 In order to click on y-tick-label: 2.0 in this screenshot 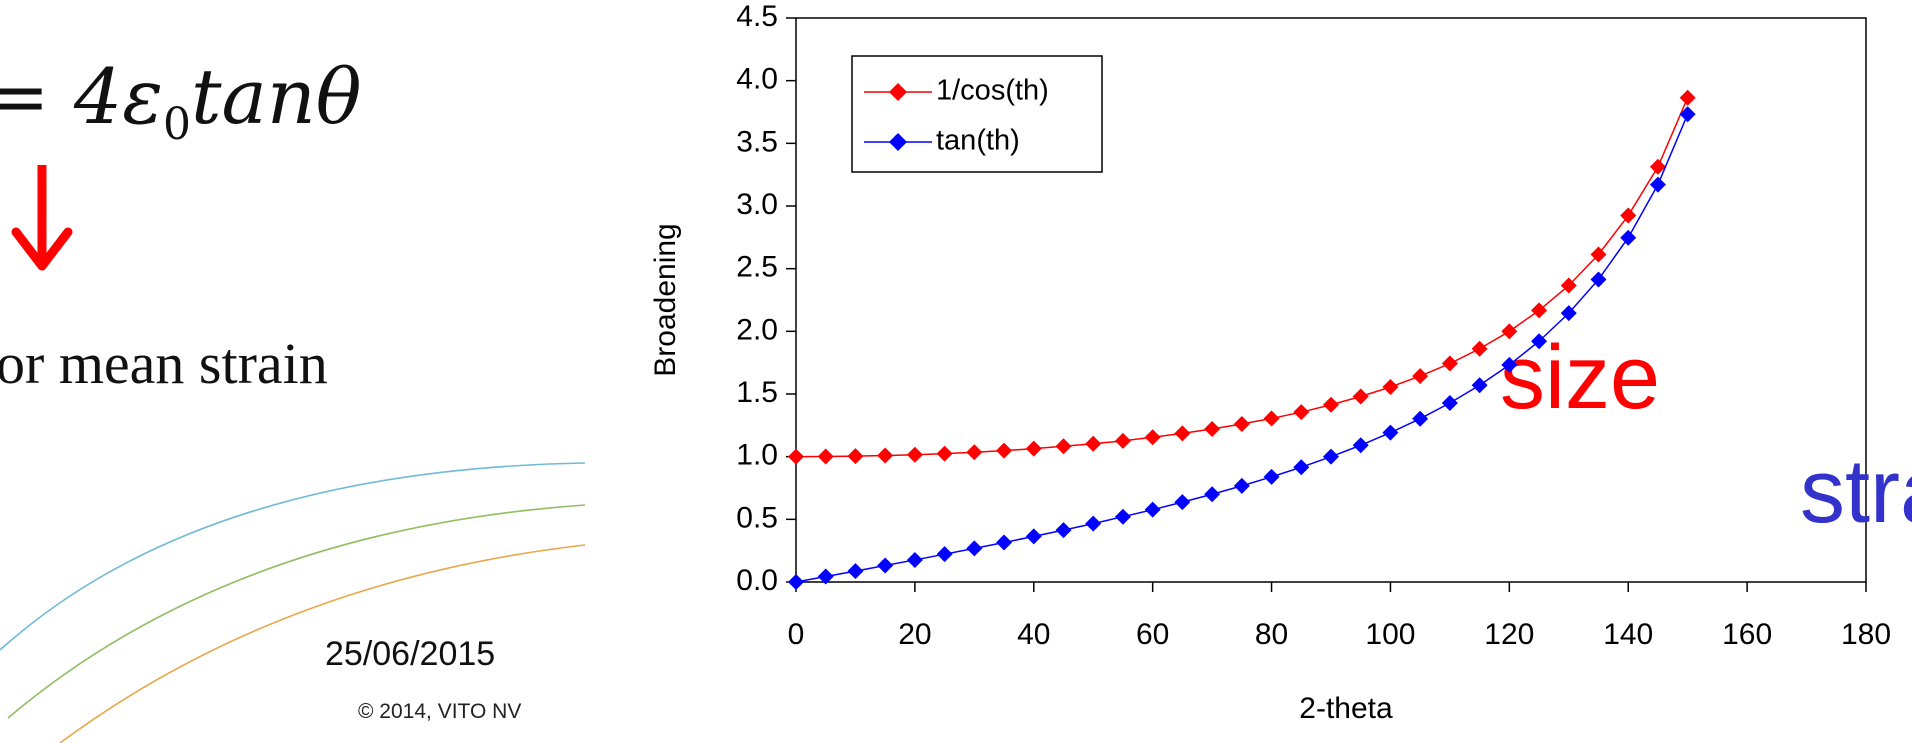, I will do `click(757, 329)`.